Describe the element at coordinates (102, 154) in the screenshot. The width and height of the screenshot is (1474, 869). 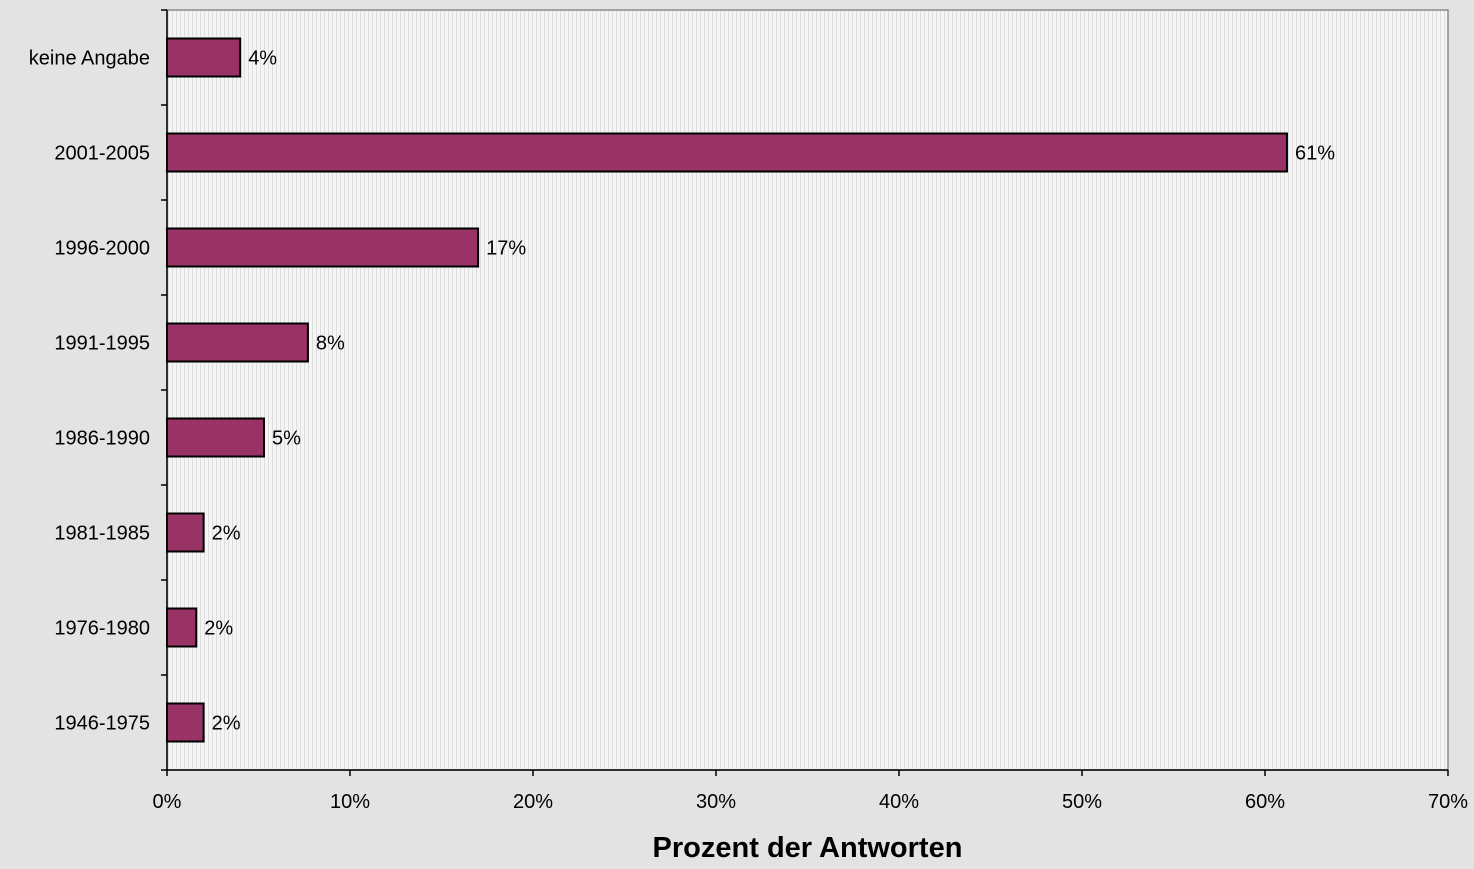
I see `category-label: 2001-2005` at that location.